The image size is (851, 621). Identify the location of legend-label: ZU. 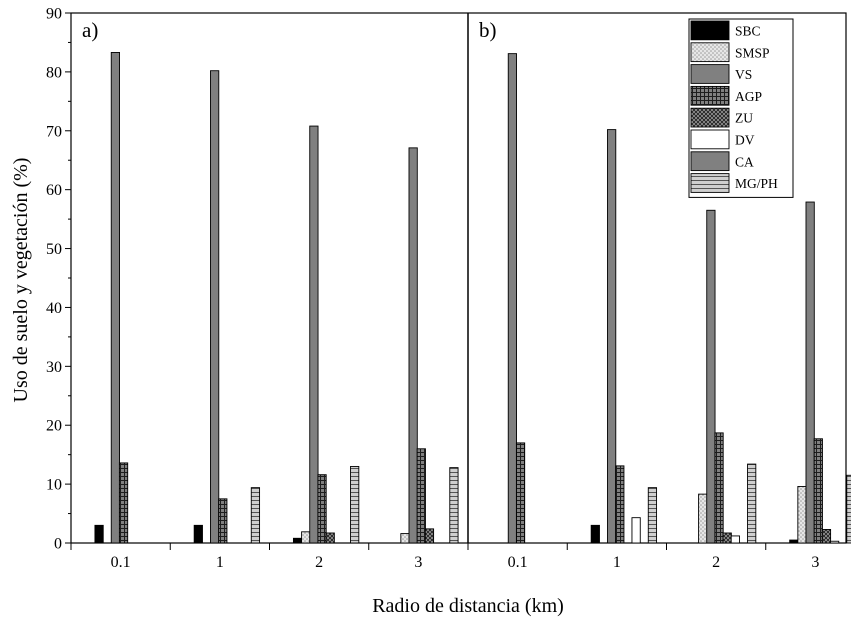
(744, 118).